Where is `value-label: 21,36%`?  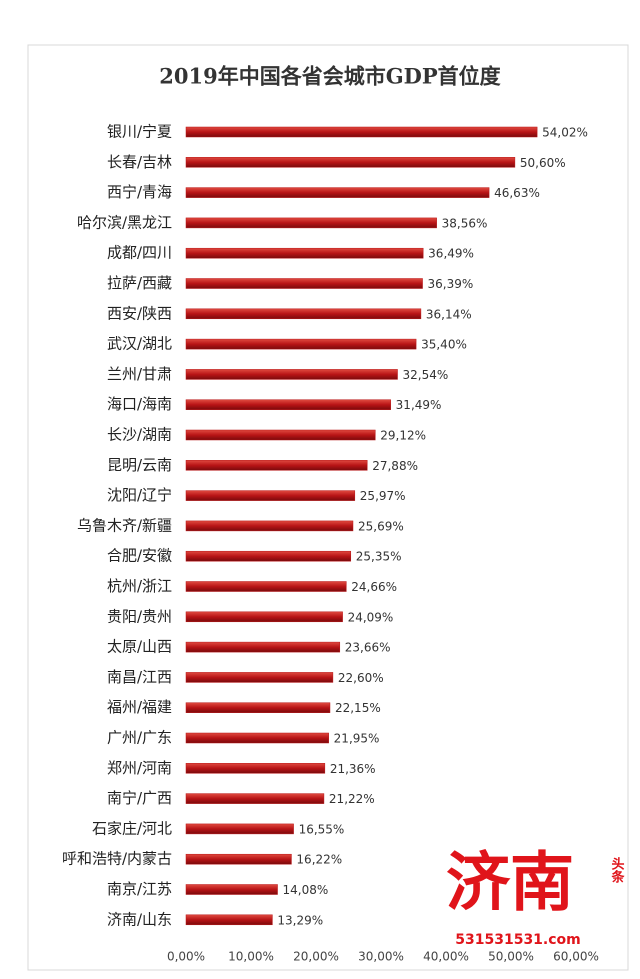
value-label: 21,36% is located at coordinates (353, 769).